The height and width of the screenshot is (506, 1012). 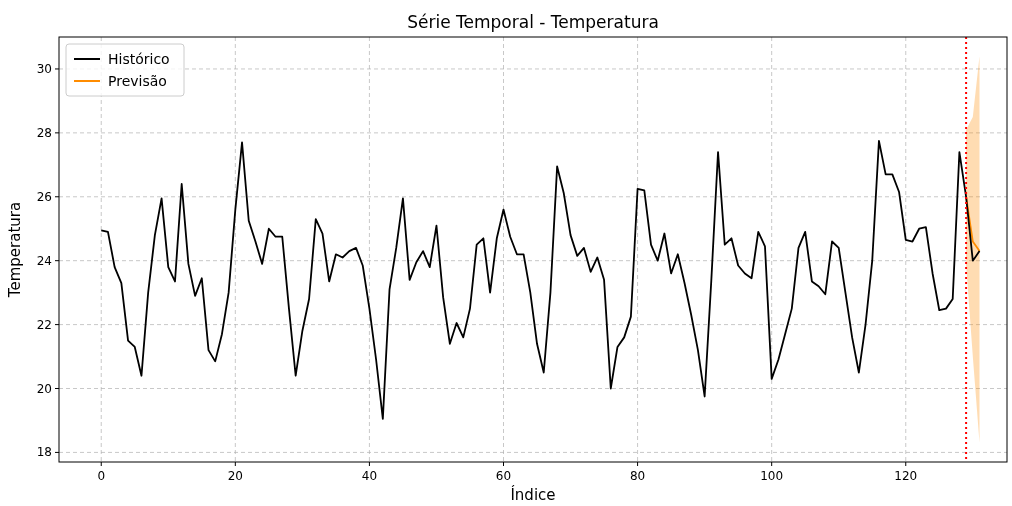 What do you see at coordinates (44, 196) in the screenshot?
I see `y-tick-label: 26` at bounding box center [44, 196].